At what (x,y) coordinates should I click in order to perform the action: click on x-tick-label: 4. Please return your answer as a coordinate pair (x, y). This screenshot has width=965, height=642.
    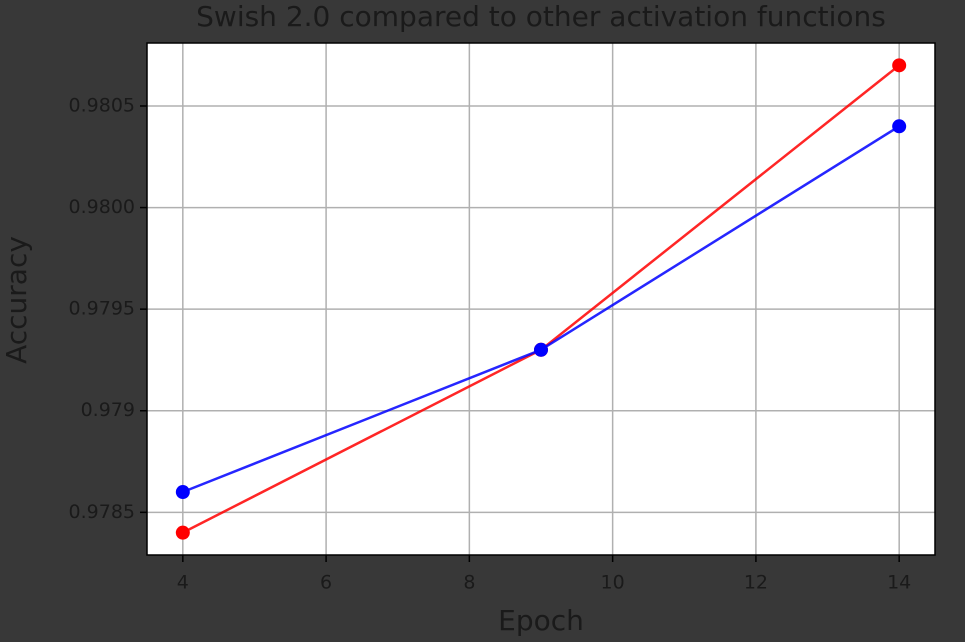
    Looking at the image, I should click on (183, 583).